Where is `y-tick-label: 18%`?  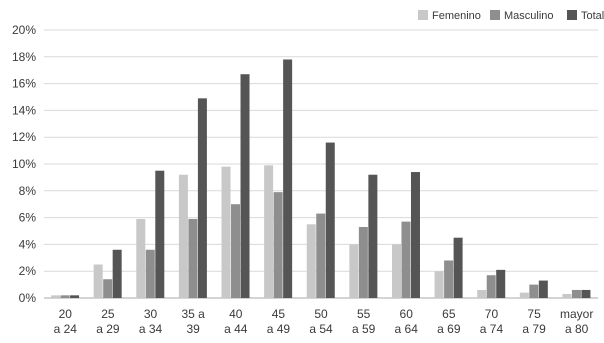 y-tick-label: 18% is located at coordinates (24, 57).